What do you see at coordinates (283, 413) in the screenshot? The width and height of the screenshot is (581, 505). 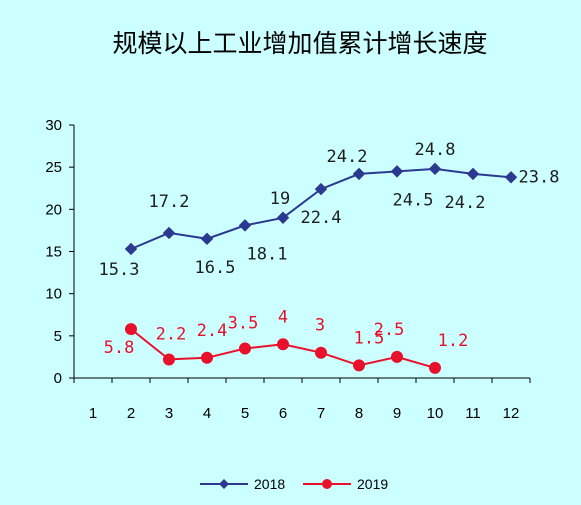 I see `x-tick-label: 6` at bounding box center [283, 413].